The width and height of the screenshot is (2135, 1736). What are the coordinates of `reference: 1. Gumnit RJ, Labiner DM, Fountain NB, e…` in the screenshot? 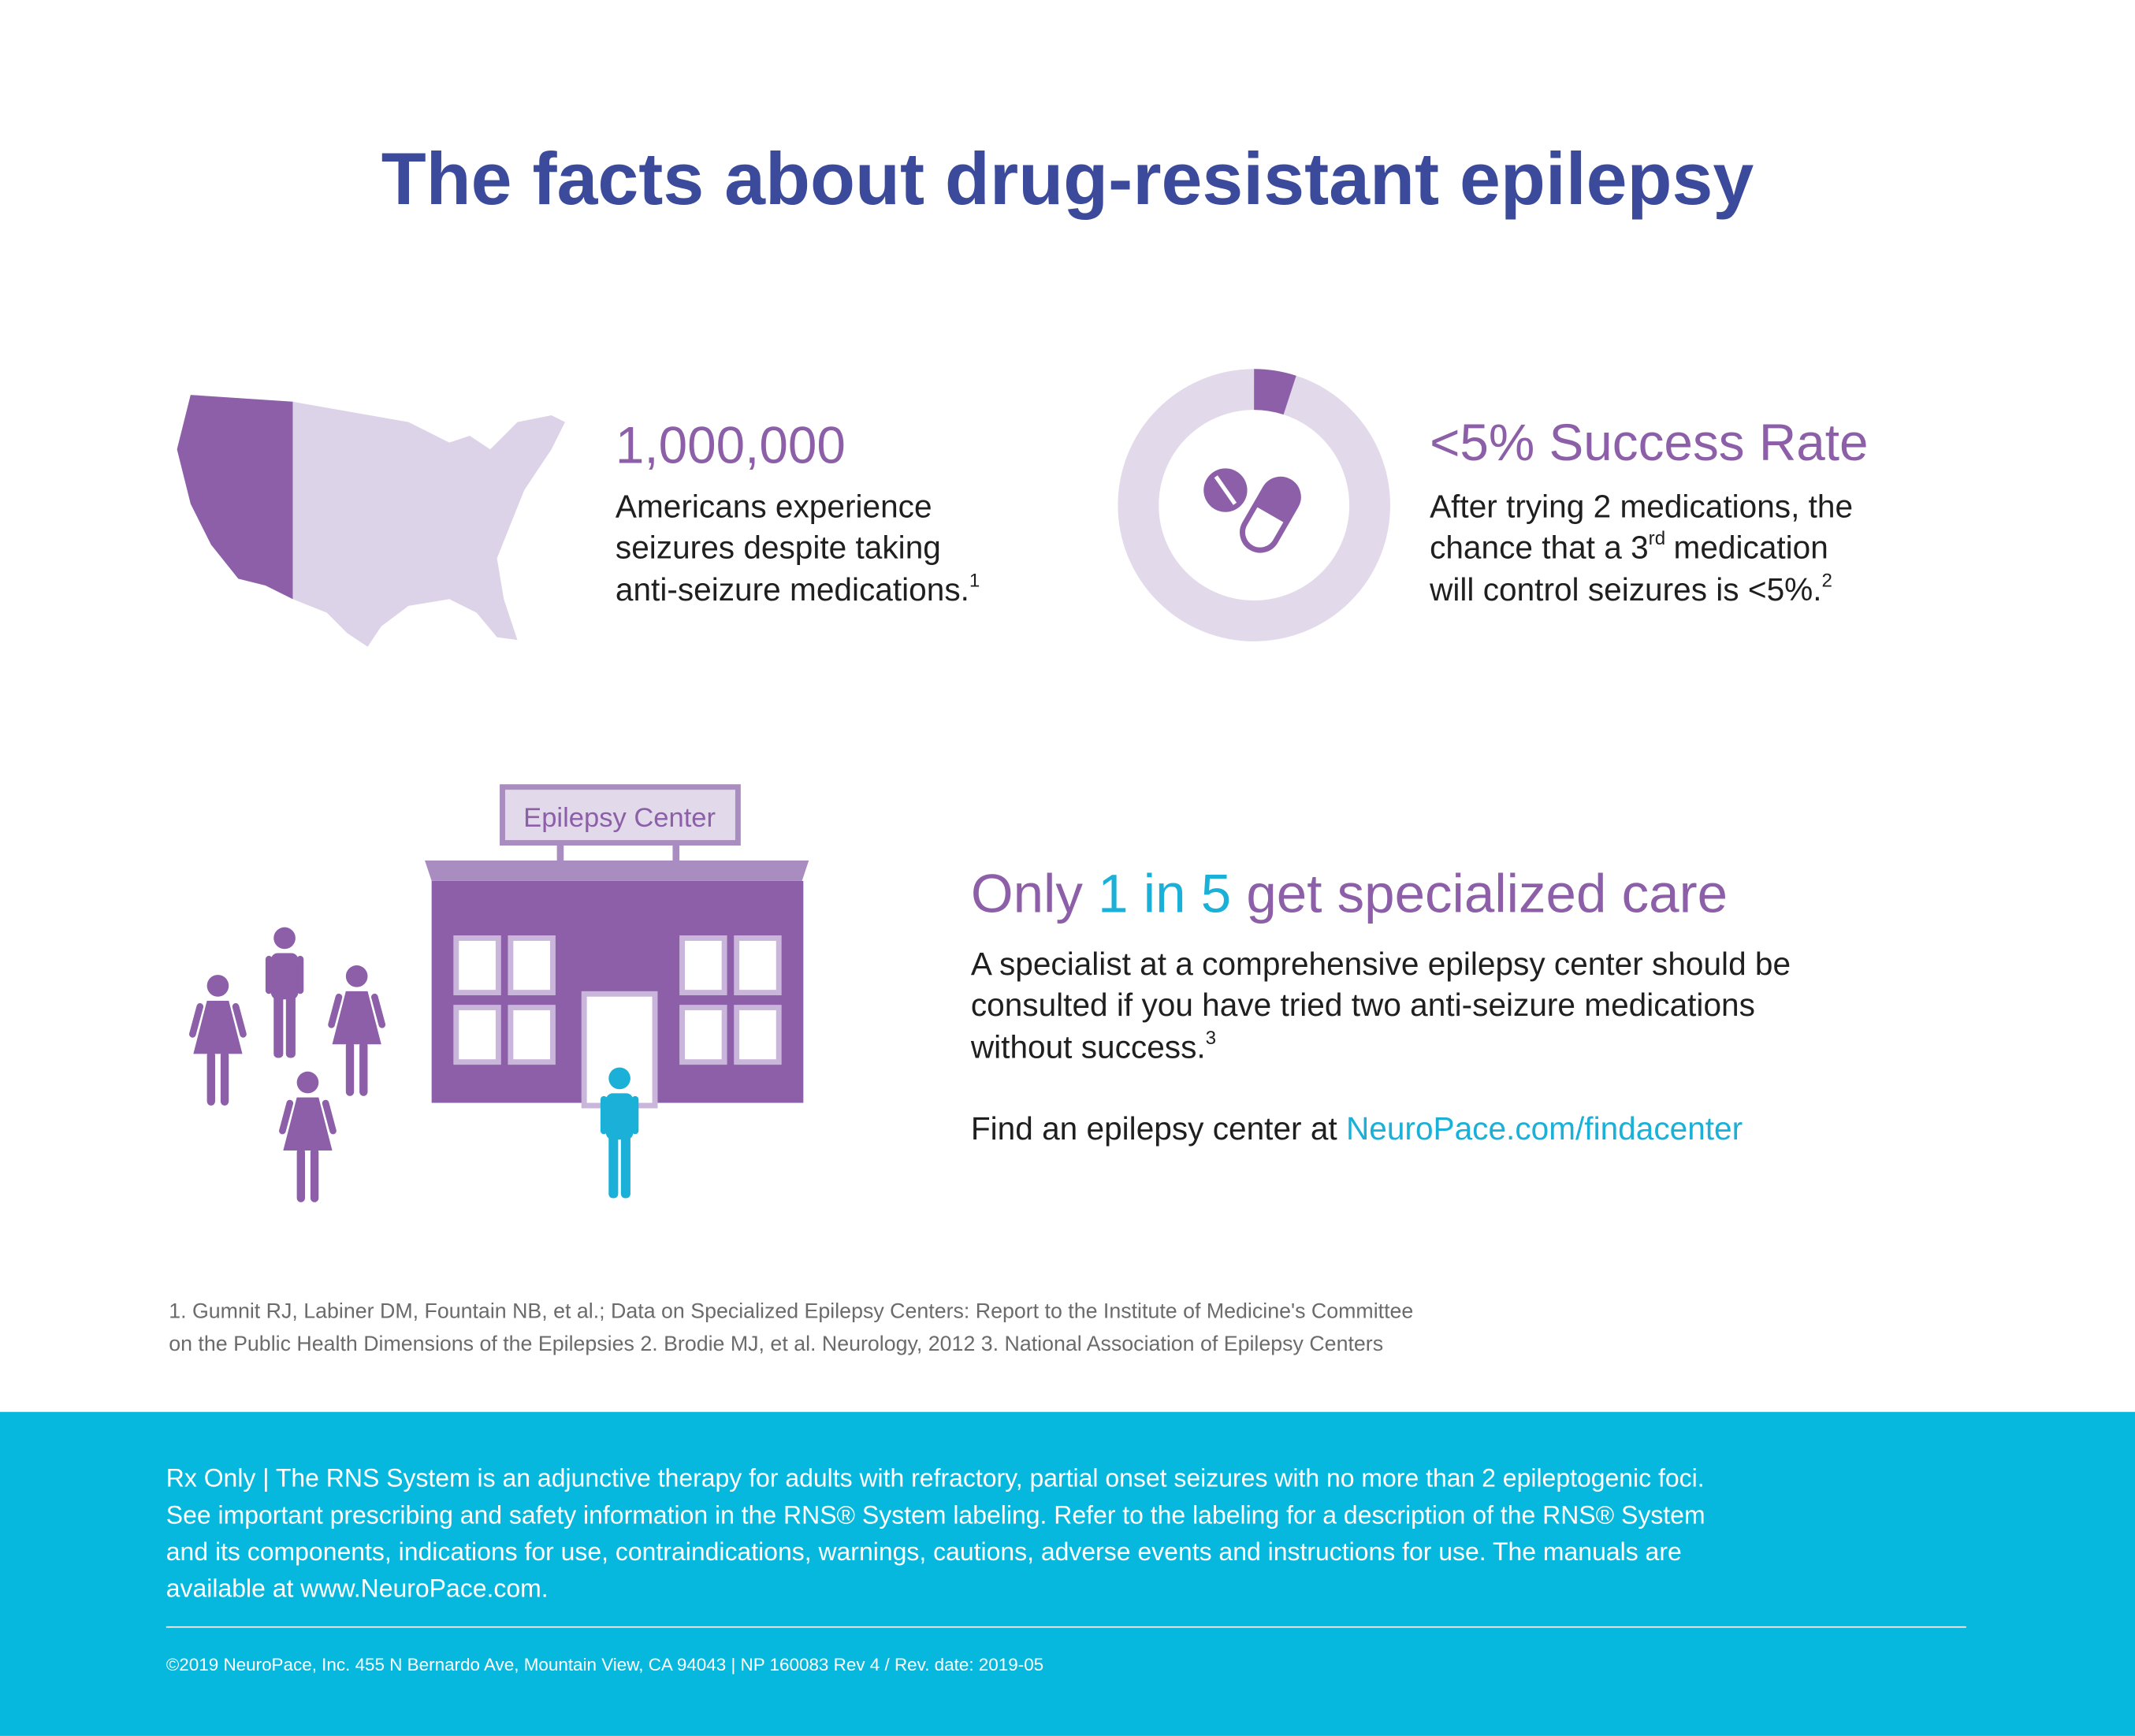 It's located at (791, 1310).